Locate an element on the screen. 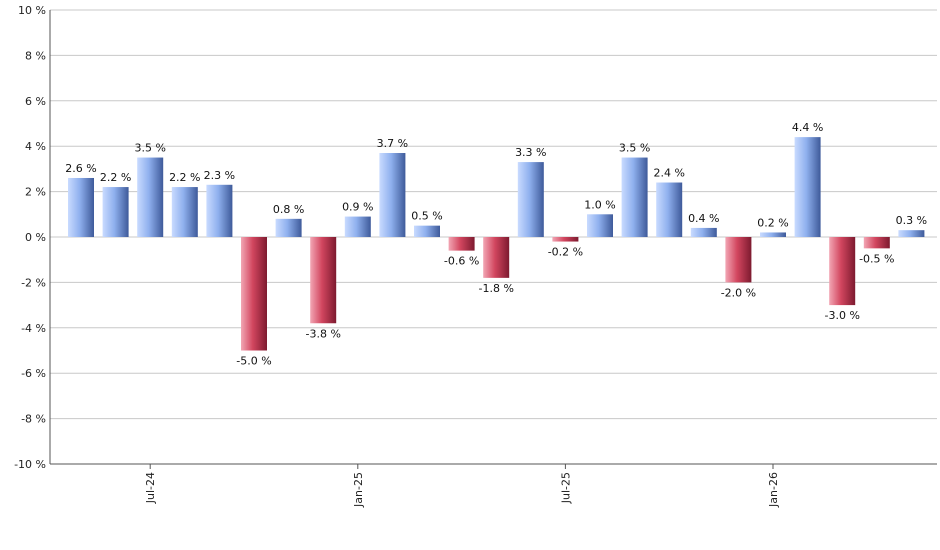 This screenshot has width=940, height=550. data-label: -1.8 % is located at coordinates (495, 288).